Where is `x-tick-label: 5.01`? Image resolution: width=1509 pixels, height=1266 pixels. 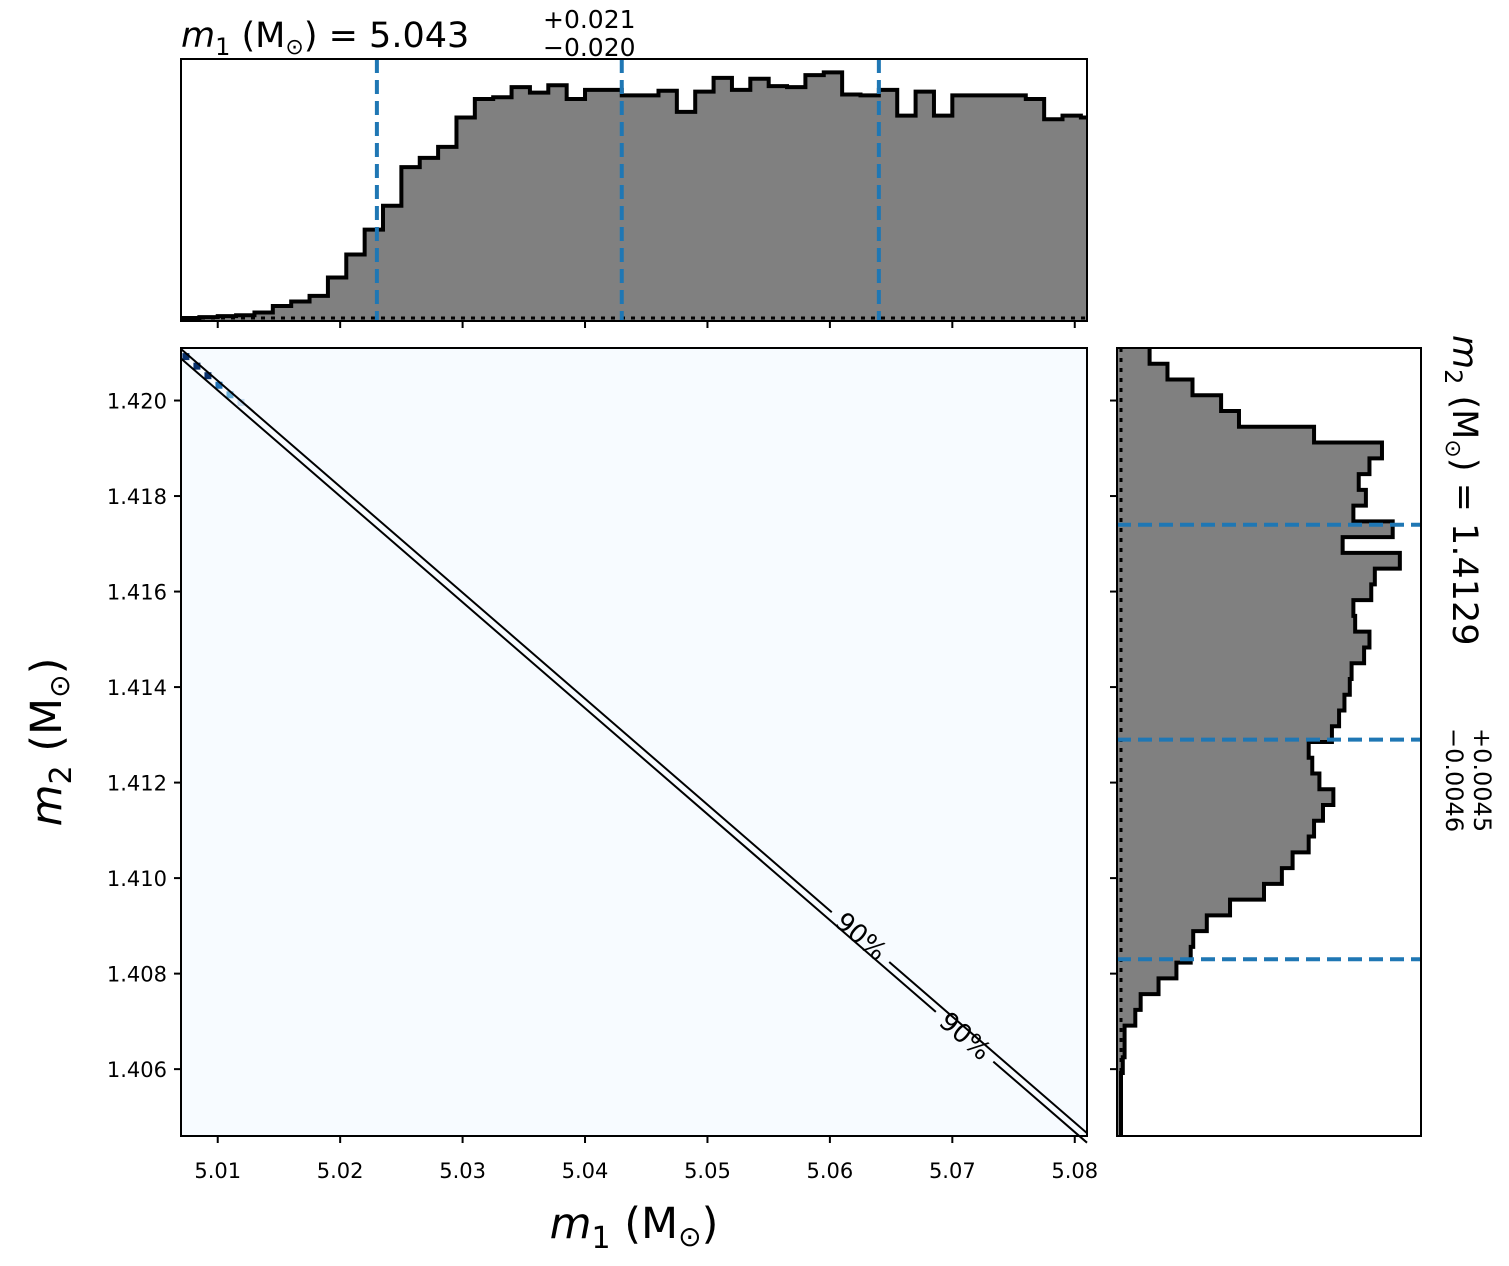 x-tick-label: 5.01 is located at coordinates (217, 1171).